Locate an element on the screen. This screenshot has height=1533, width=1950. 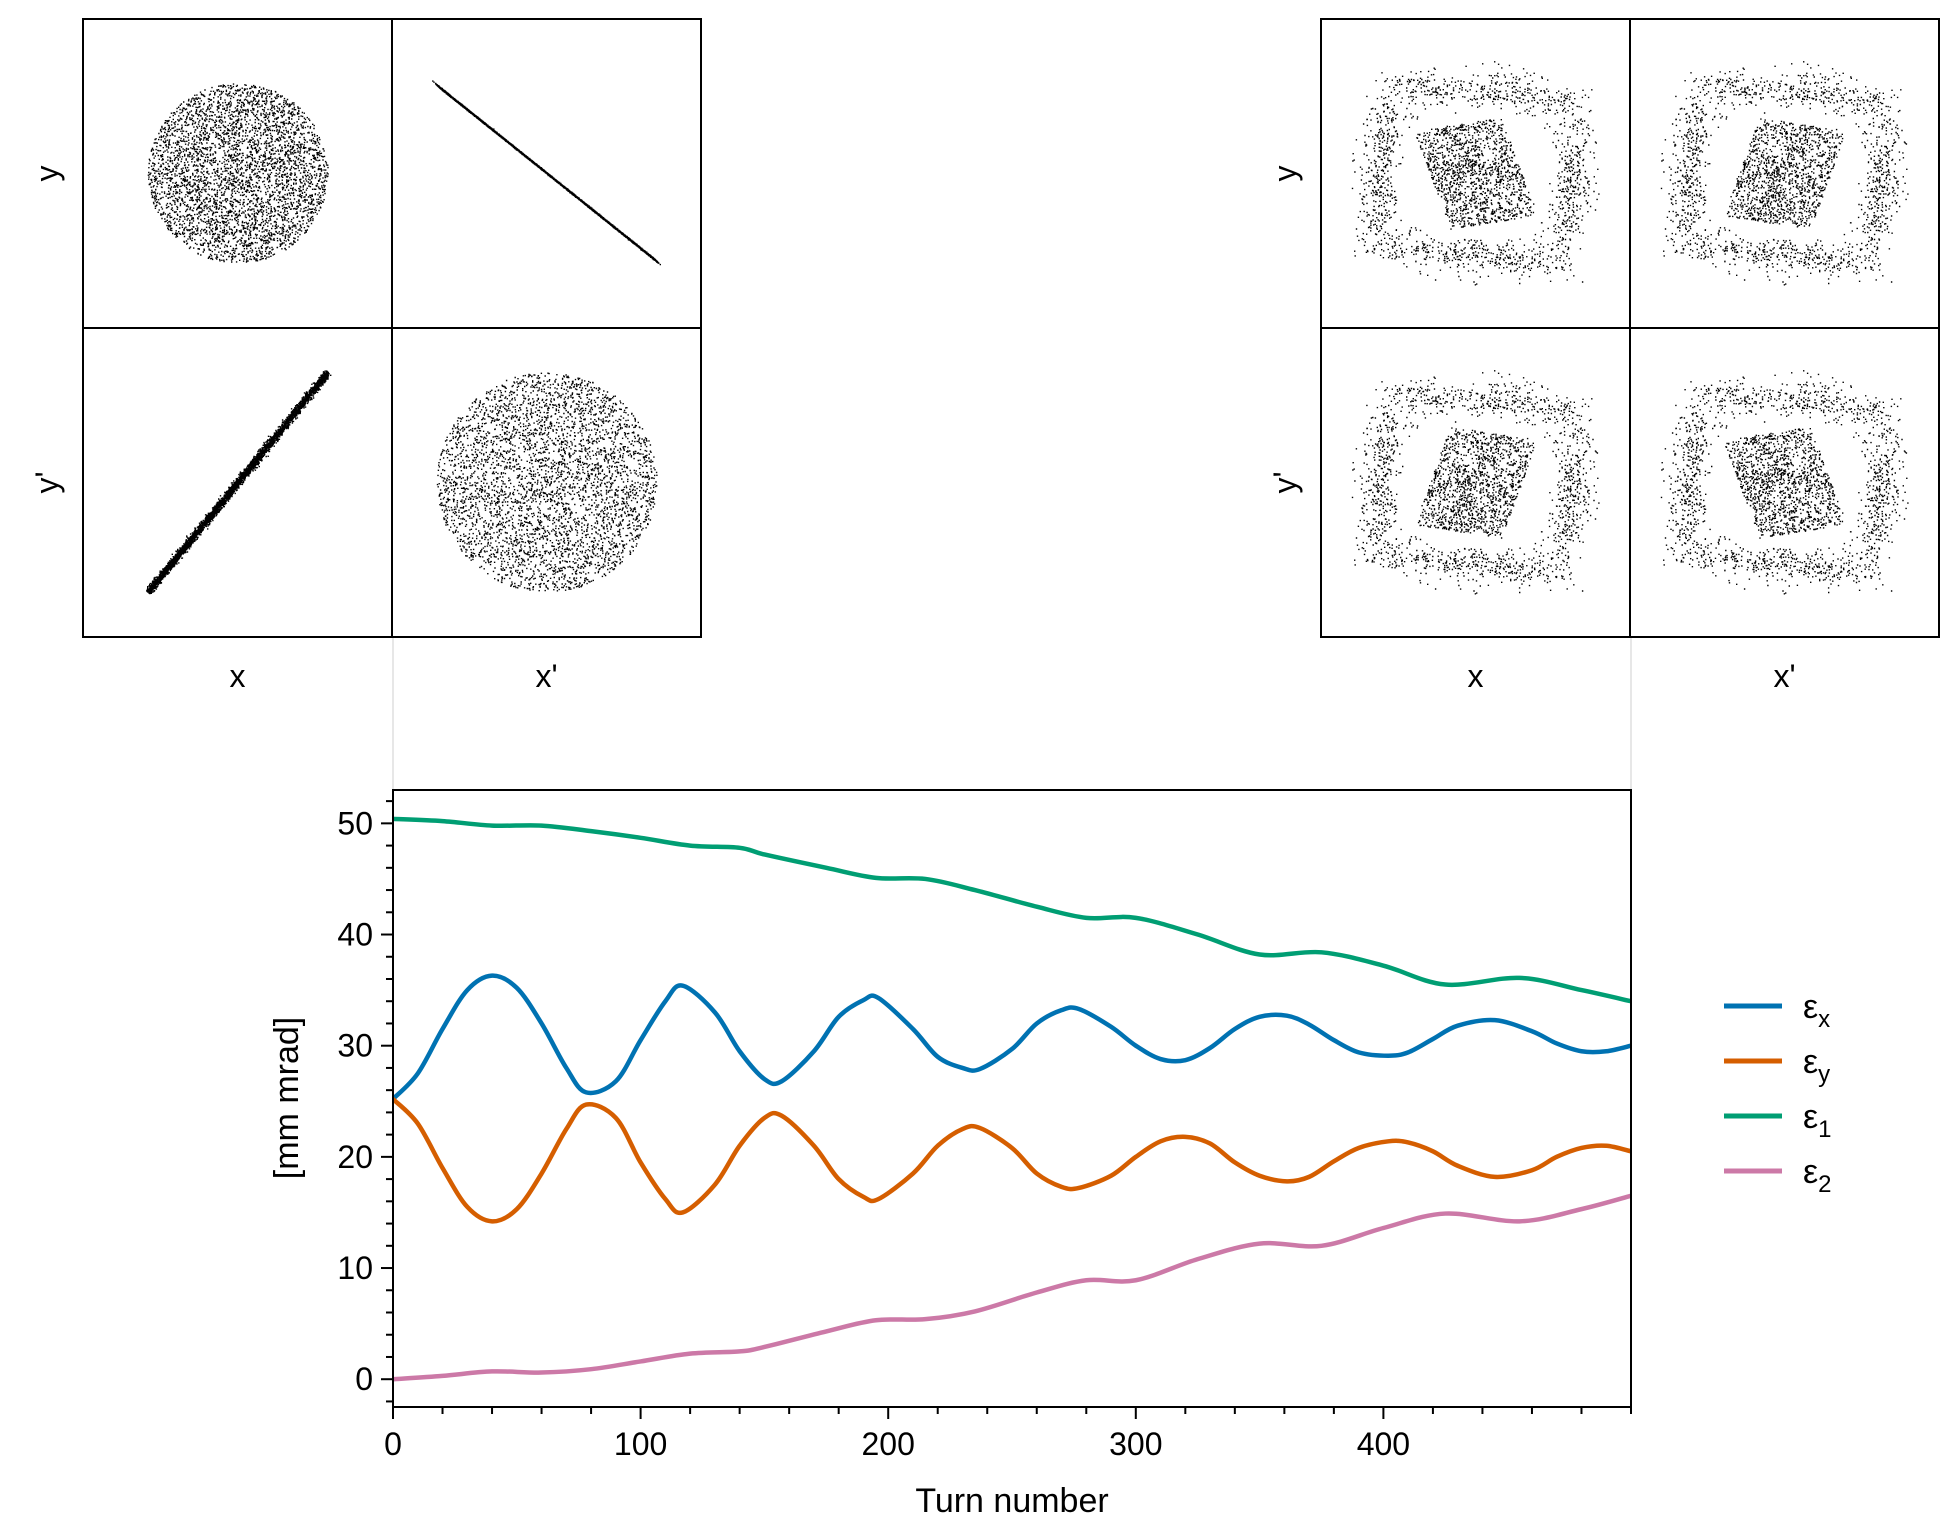
legend-label: ε1 is located at coordinates (1817, 1120).